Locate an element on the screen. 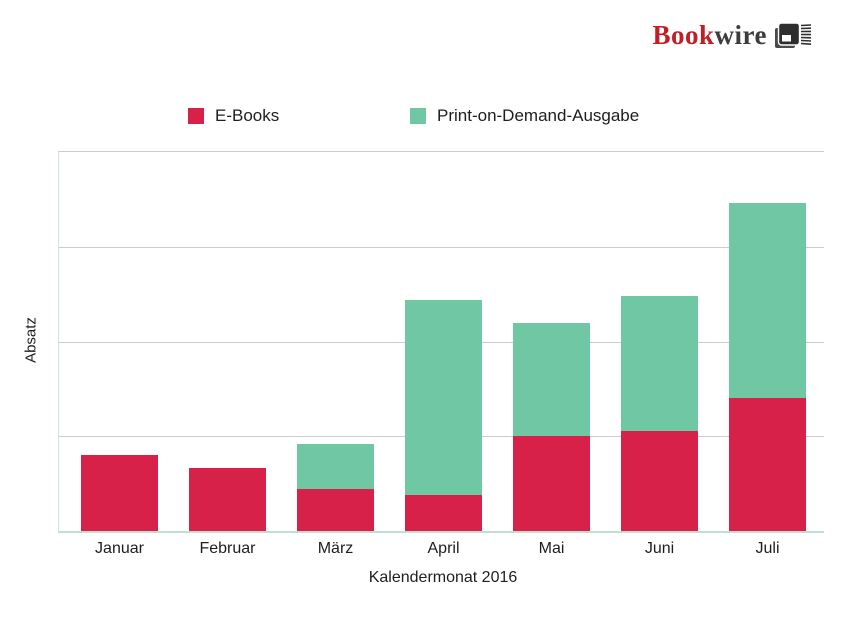  segment-ebooks-mai is located at coordinates (551, 483).